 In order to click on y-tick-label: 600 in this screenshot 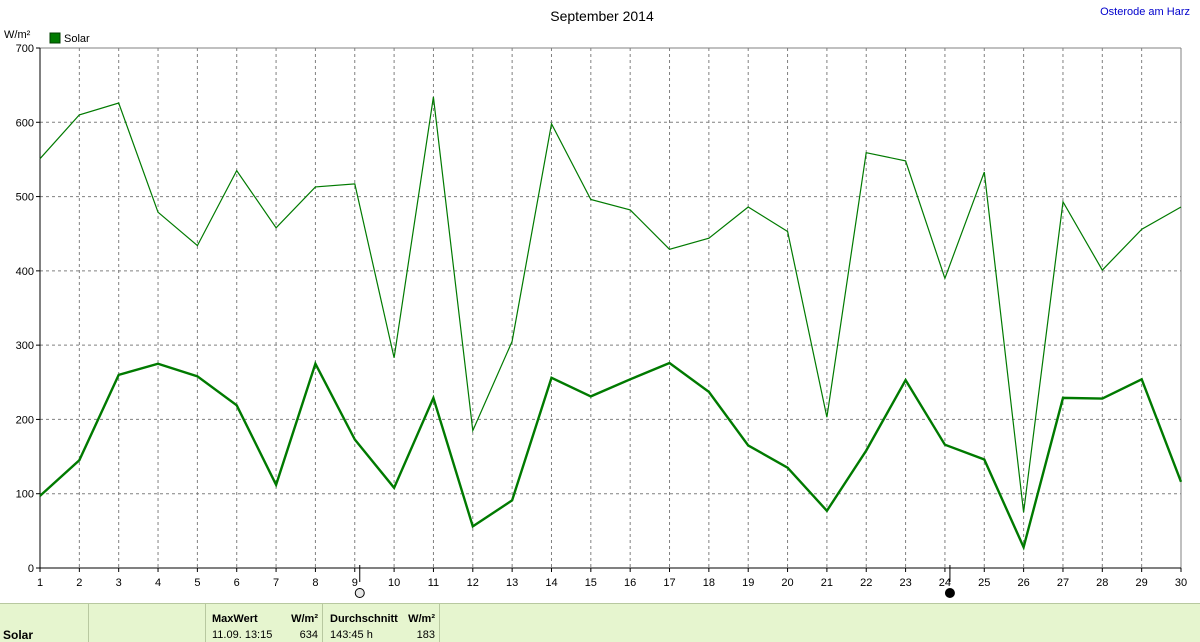, I will do `click(25, 123)`.